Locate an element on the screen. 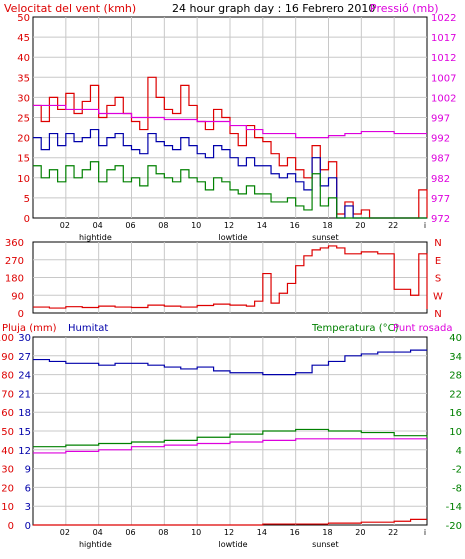 This screenshot has width=465, height=559. y-tick-temperature: 22 is located at coordinates (455, 394).